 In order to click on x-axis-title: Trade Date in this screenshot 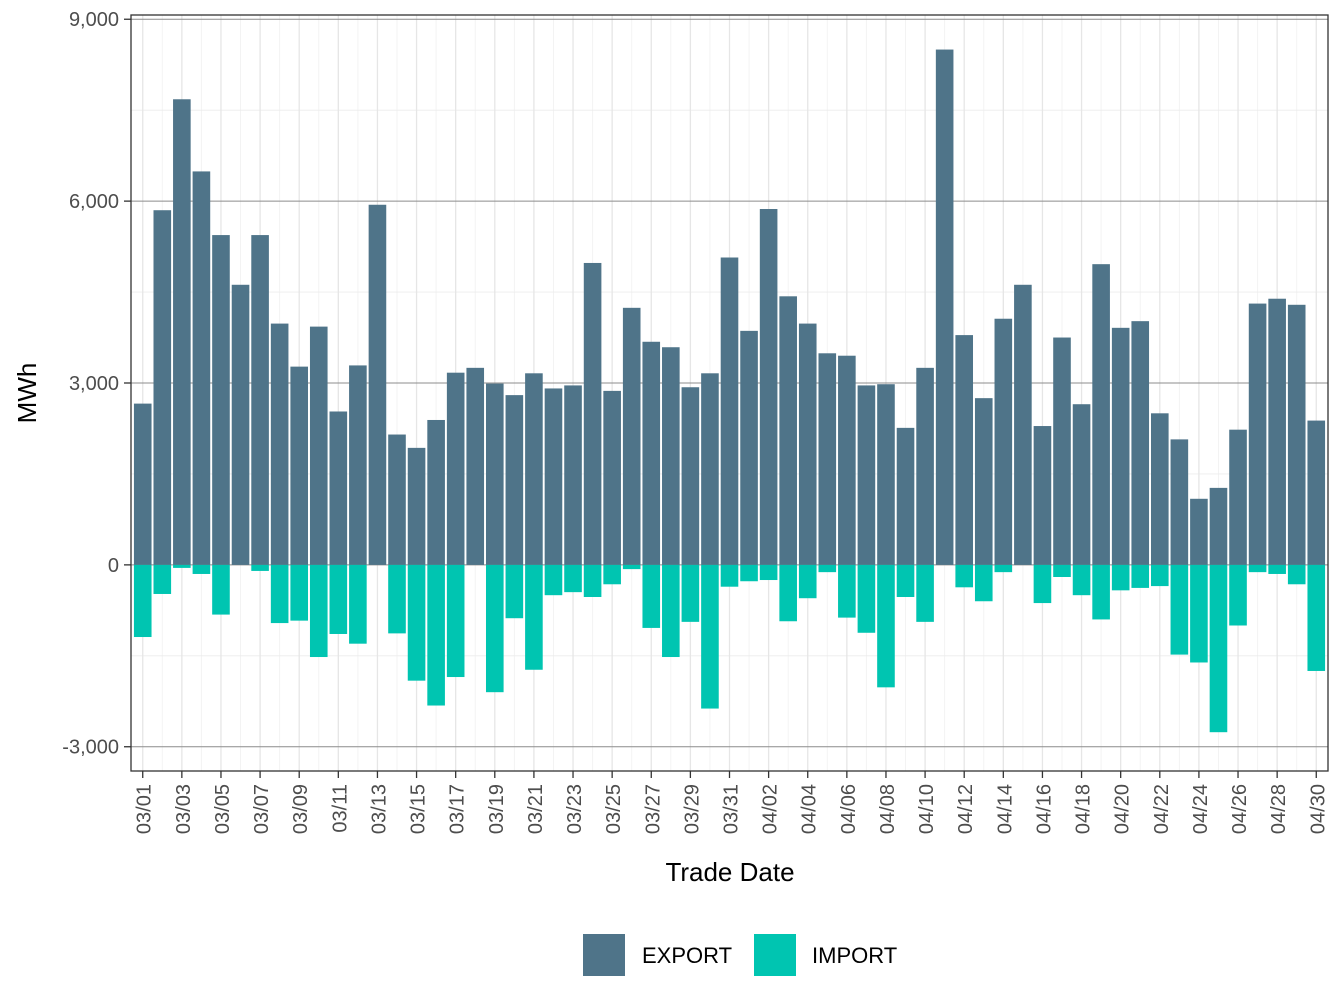, I will do `click(729, 872)`.